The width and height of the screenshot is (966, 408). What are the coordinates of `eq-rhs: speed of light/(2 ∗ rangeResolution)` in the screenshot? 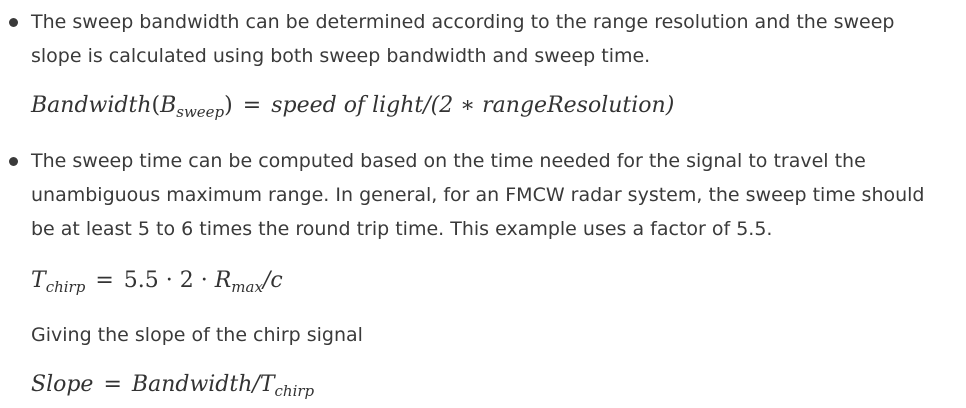 It's located at (473, 105).